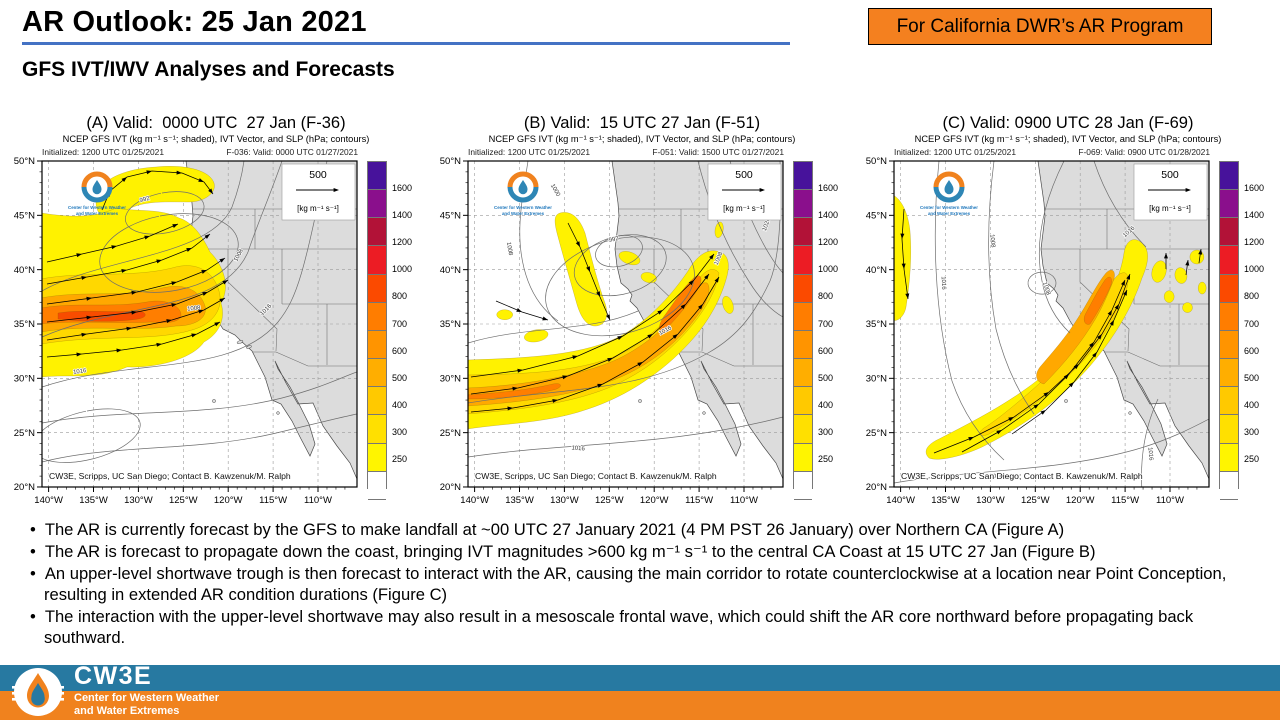  What do you see at coordinates (640, 678) in the screenshot?
I see `footer-blue-band` at bounding box center [640, 678].